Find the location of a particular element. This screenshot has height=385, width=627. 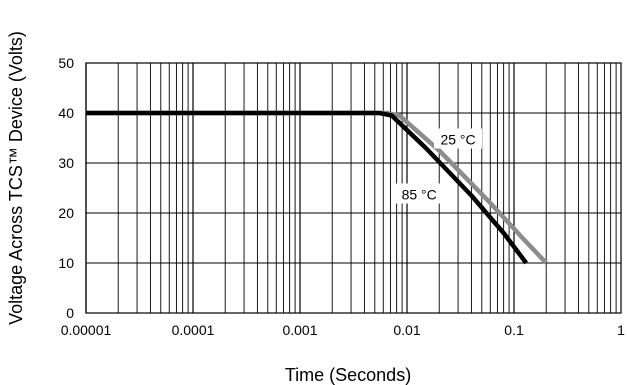

x-axis-title: Time (Seconds) is located at coordinates (348, 375).